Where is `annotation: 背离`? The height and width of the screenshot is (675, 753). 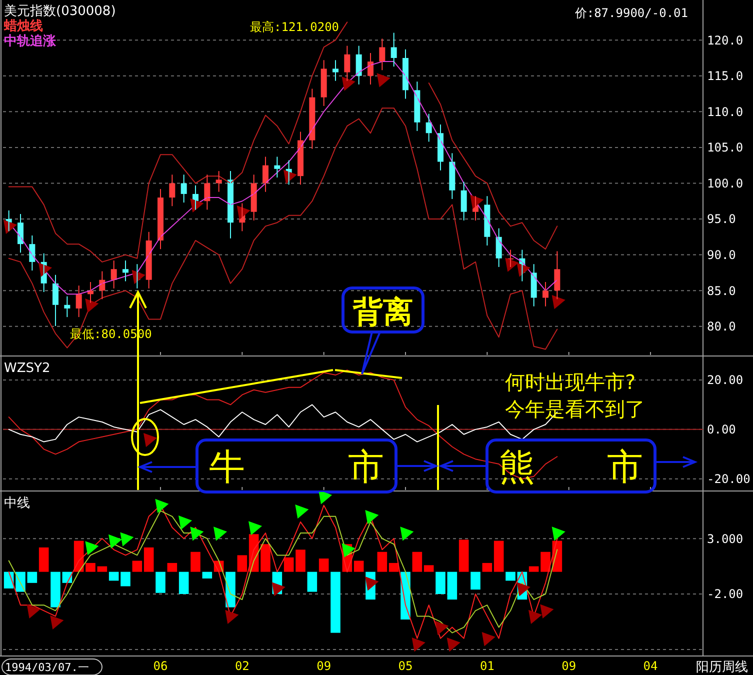 annotation: 背离 is located at coordinates (382, 312).